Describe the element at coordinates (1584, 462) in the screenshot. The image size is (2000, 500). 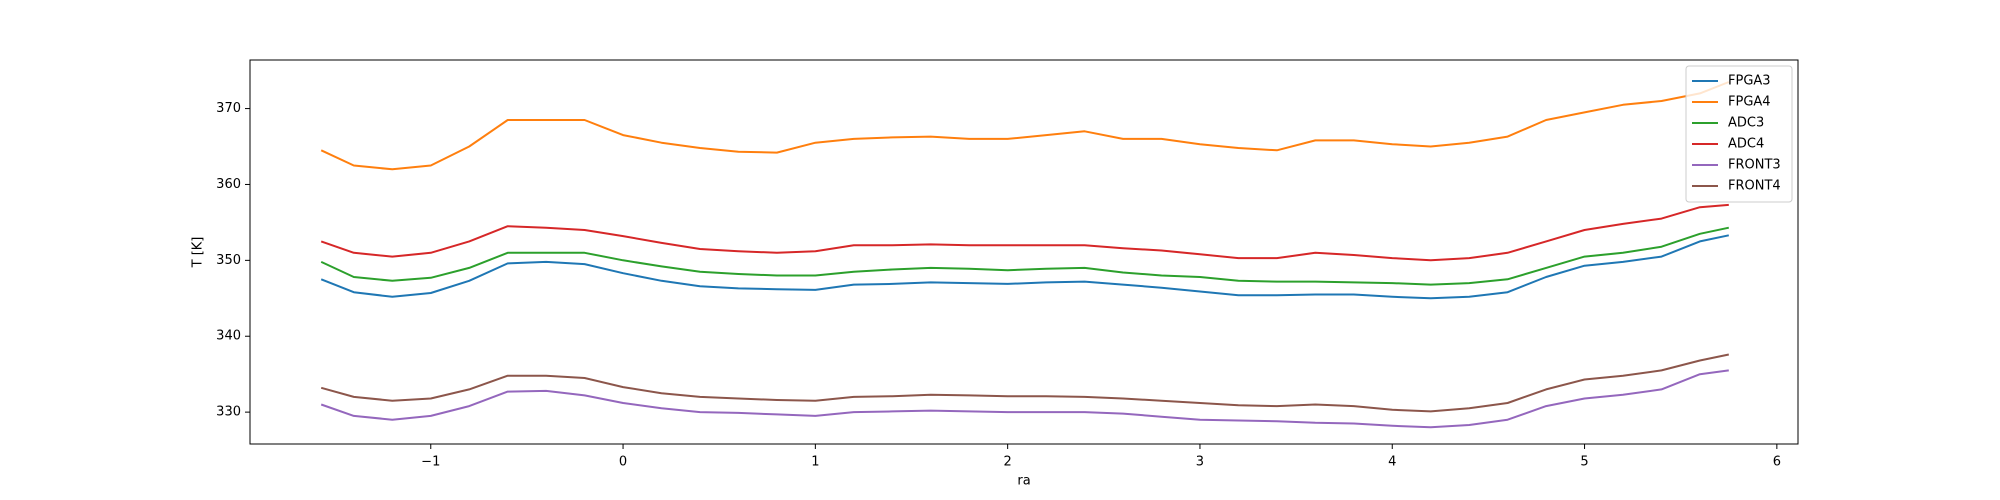
I see `x-tick-label: 5` at that location.